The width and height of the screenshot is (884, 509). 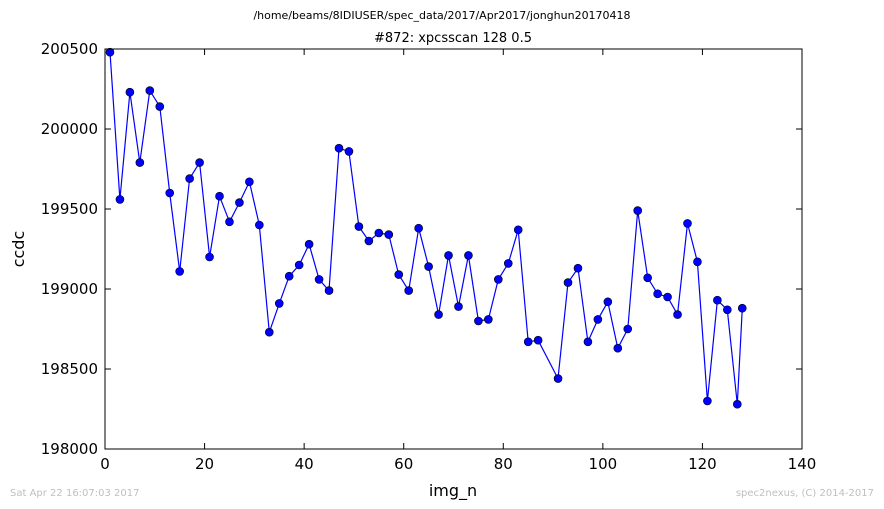 I want to click on x-axis-label: img_n, so click(x=453, y=491).